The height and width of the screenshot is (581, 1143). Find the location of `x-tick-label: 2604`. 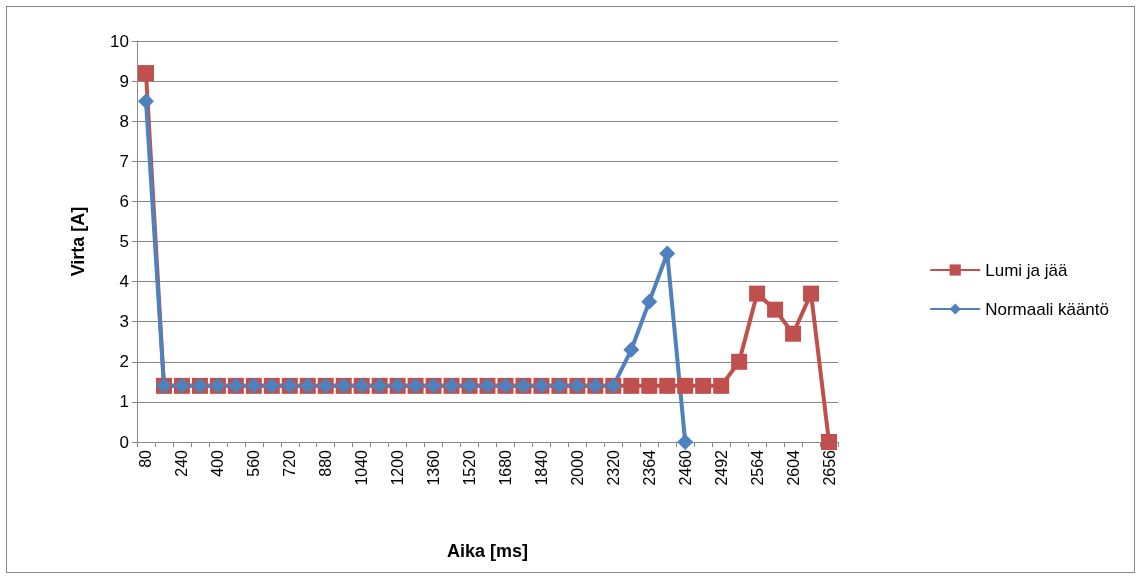

x-tick-label: 2604 is located at coordinates (793, 467).